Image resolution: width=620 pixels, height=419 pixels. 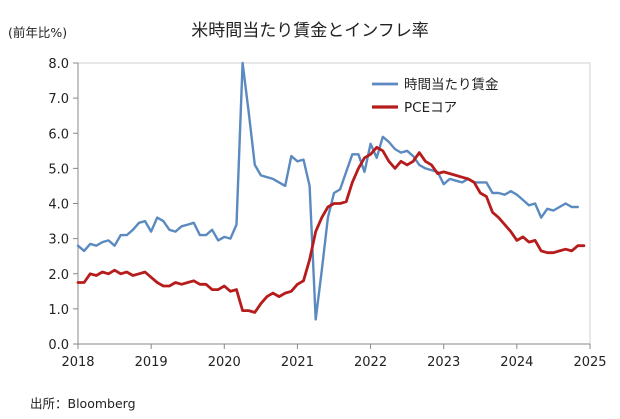 I want to click on y-axis-unit-label: (前年比%), so click(x=38, y=32).